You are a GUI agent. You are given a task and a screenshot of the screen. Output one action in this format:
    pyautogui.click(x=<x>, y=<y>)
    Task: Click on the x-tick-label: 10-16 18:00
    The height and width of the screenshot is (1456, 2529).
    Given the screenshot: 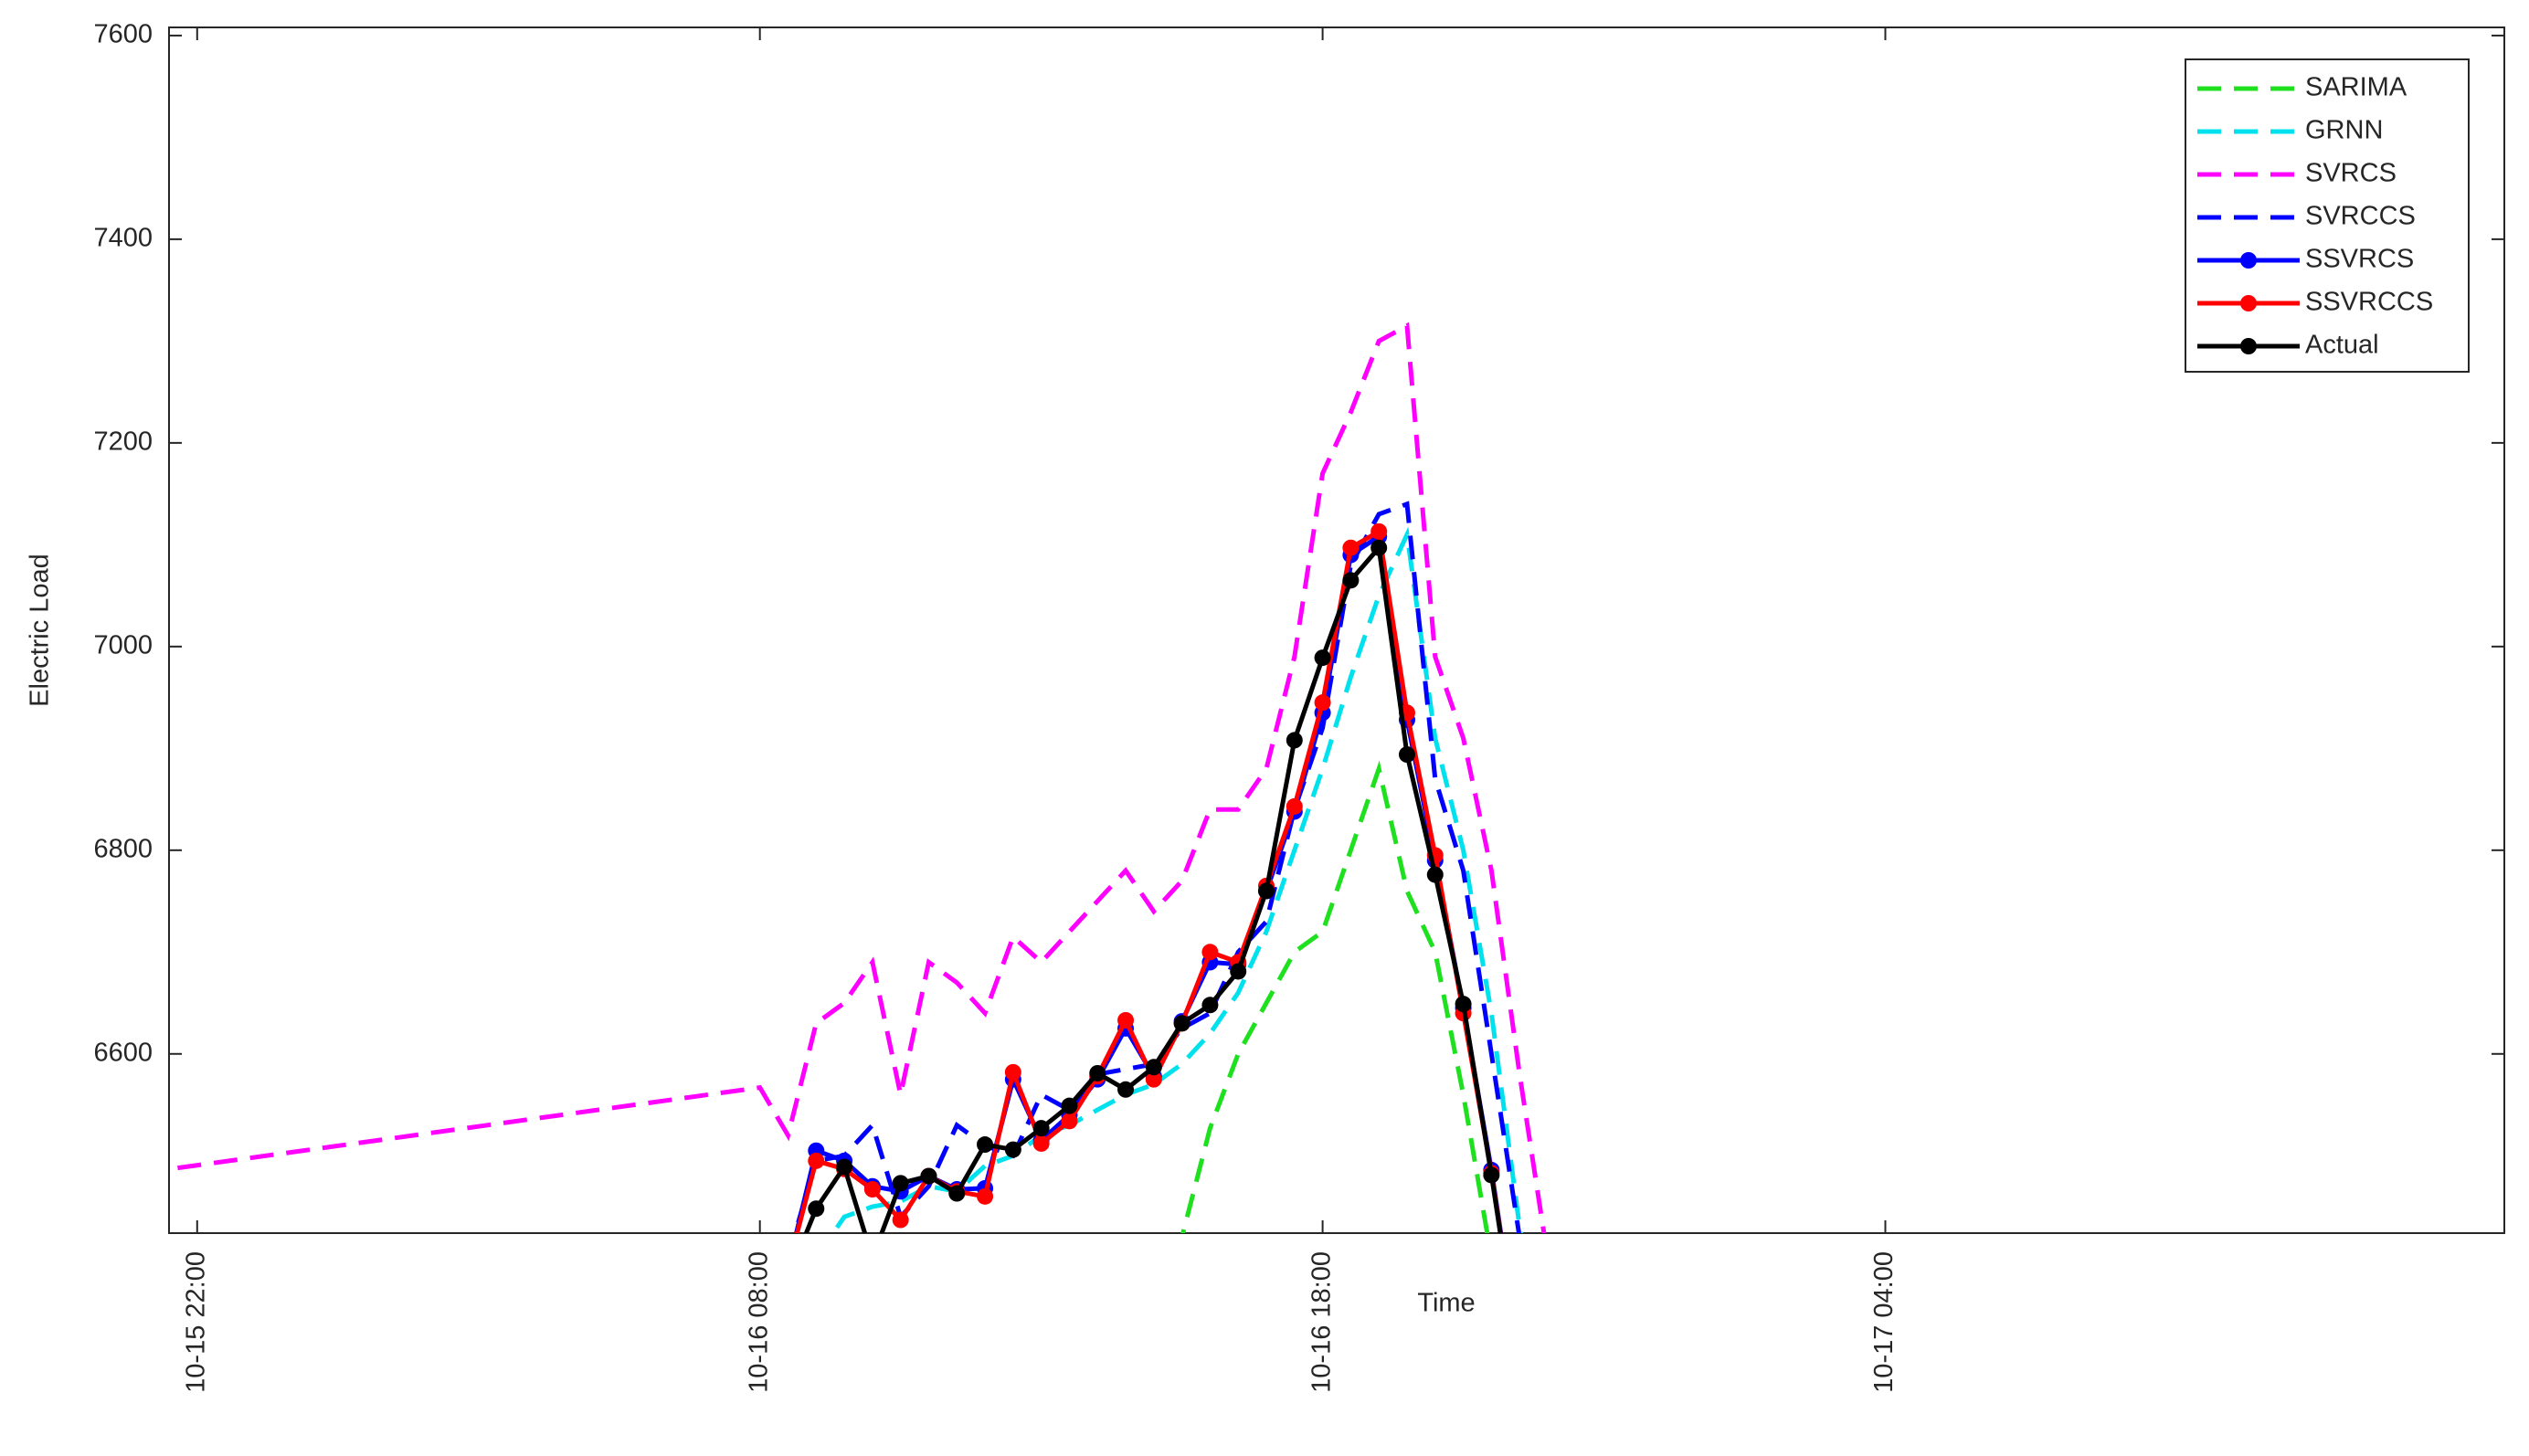 What is the action you would take?
    pyautogui.click(x=1322, y=1322)
    